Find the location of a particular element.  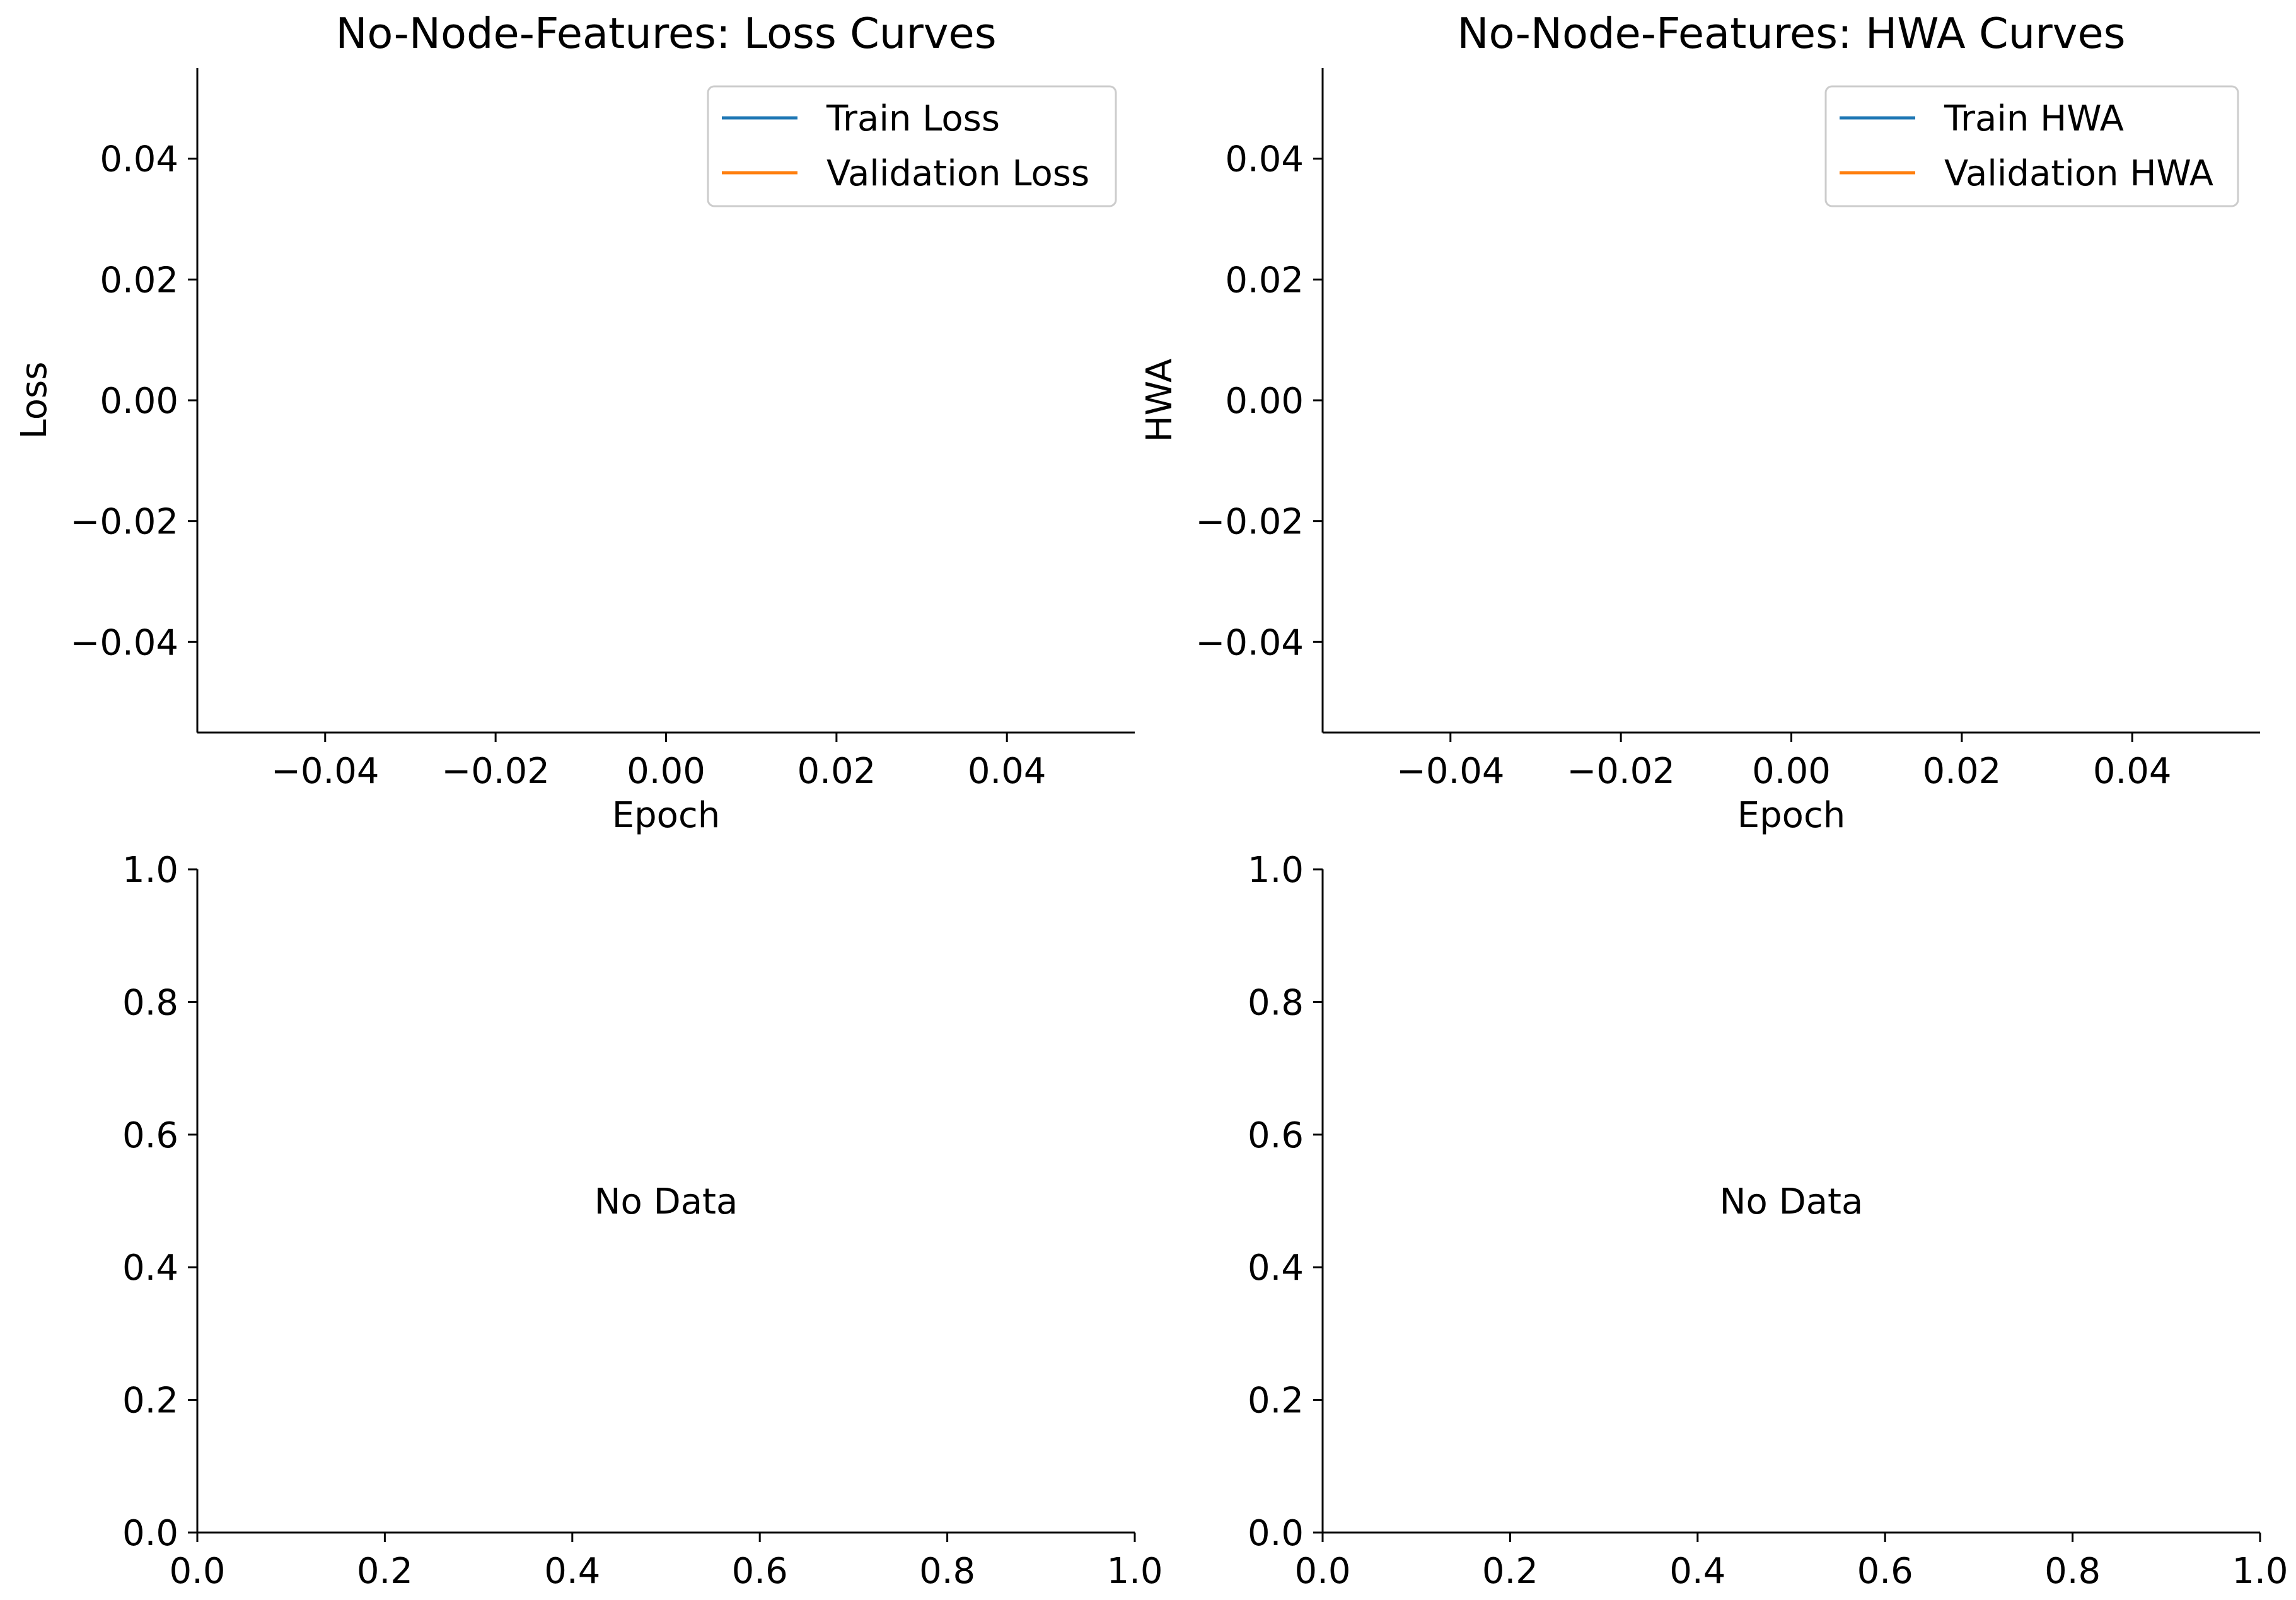

legend: Train Loss Validation Loss is located at coordinates (912, 146).